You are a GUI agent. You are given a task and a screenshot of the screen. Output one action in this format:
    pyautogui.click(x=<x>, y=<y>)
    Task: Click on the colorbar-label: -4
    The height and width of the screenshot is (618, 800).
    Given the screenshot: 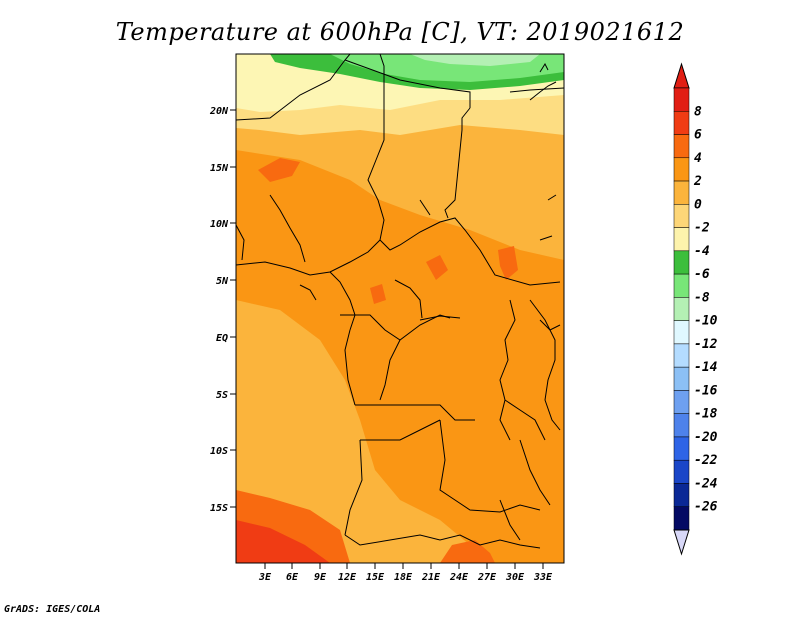 What is the action you would take?
    pyautogui.click(x=702, y=251)
    